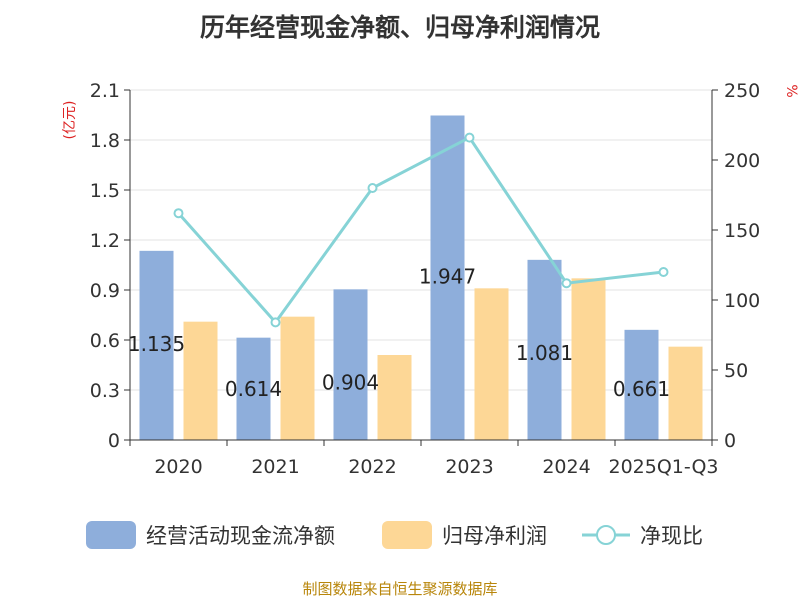 This screenshot has width=800, height=600. Describe the element at coordinates (641, 389) in the screenshot. I see `data-label: 0.661` at that location.